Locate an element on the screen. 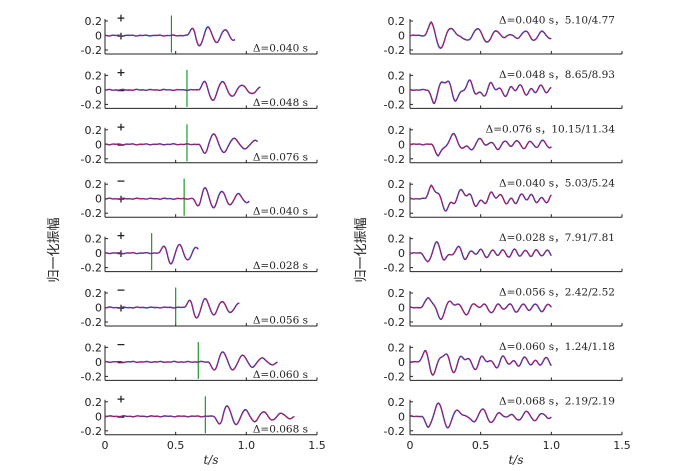 This screenshot has height=471, width=683. panel-annotation: Δ=0.068 s，2.19/2.19 is located at coordinates (557, 401).